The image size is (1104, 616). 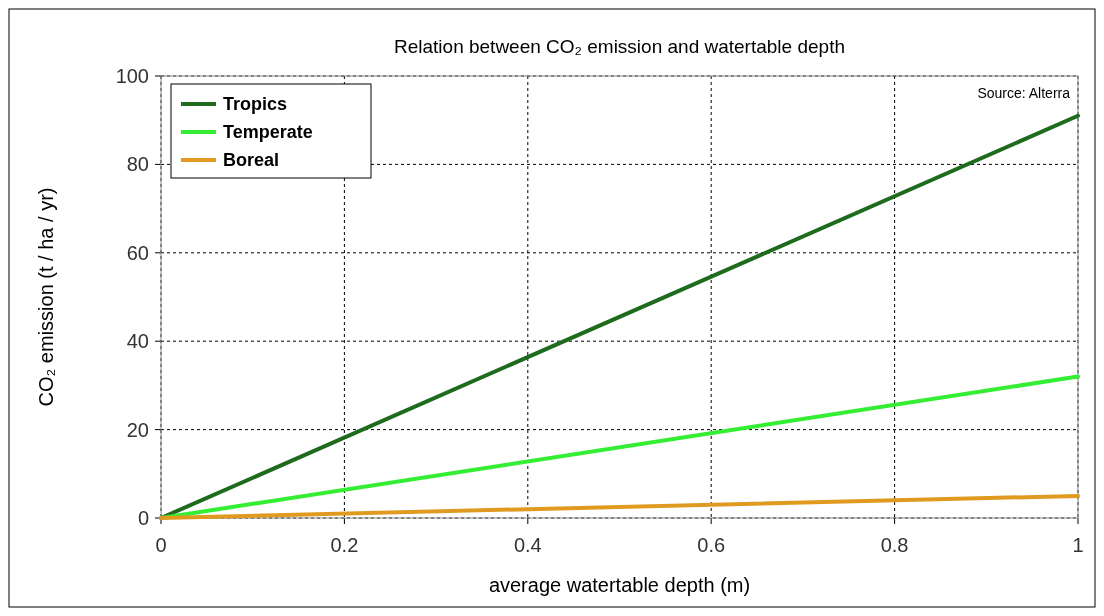 I want to click on legend-label: Temperate, so click(x=268, y=132).